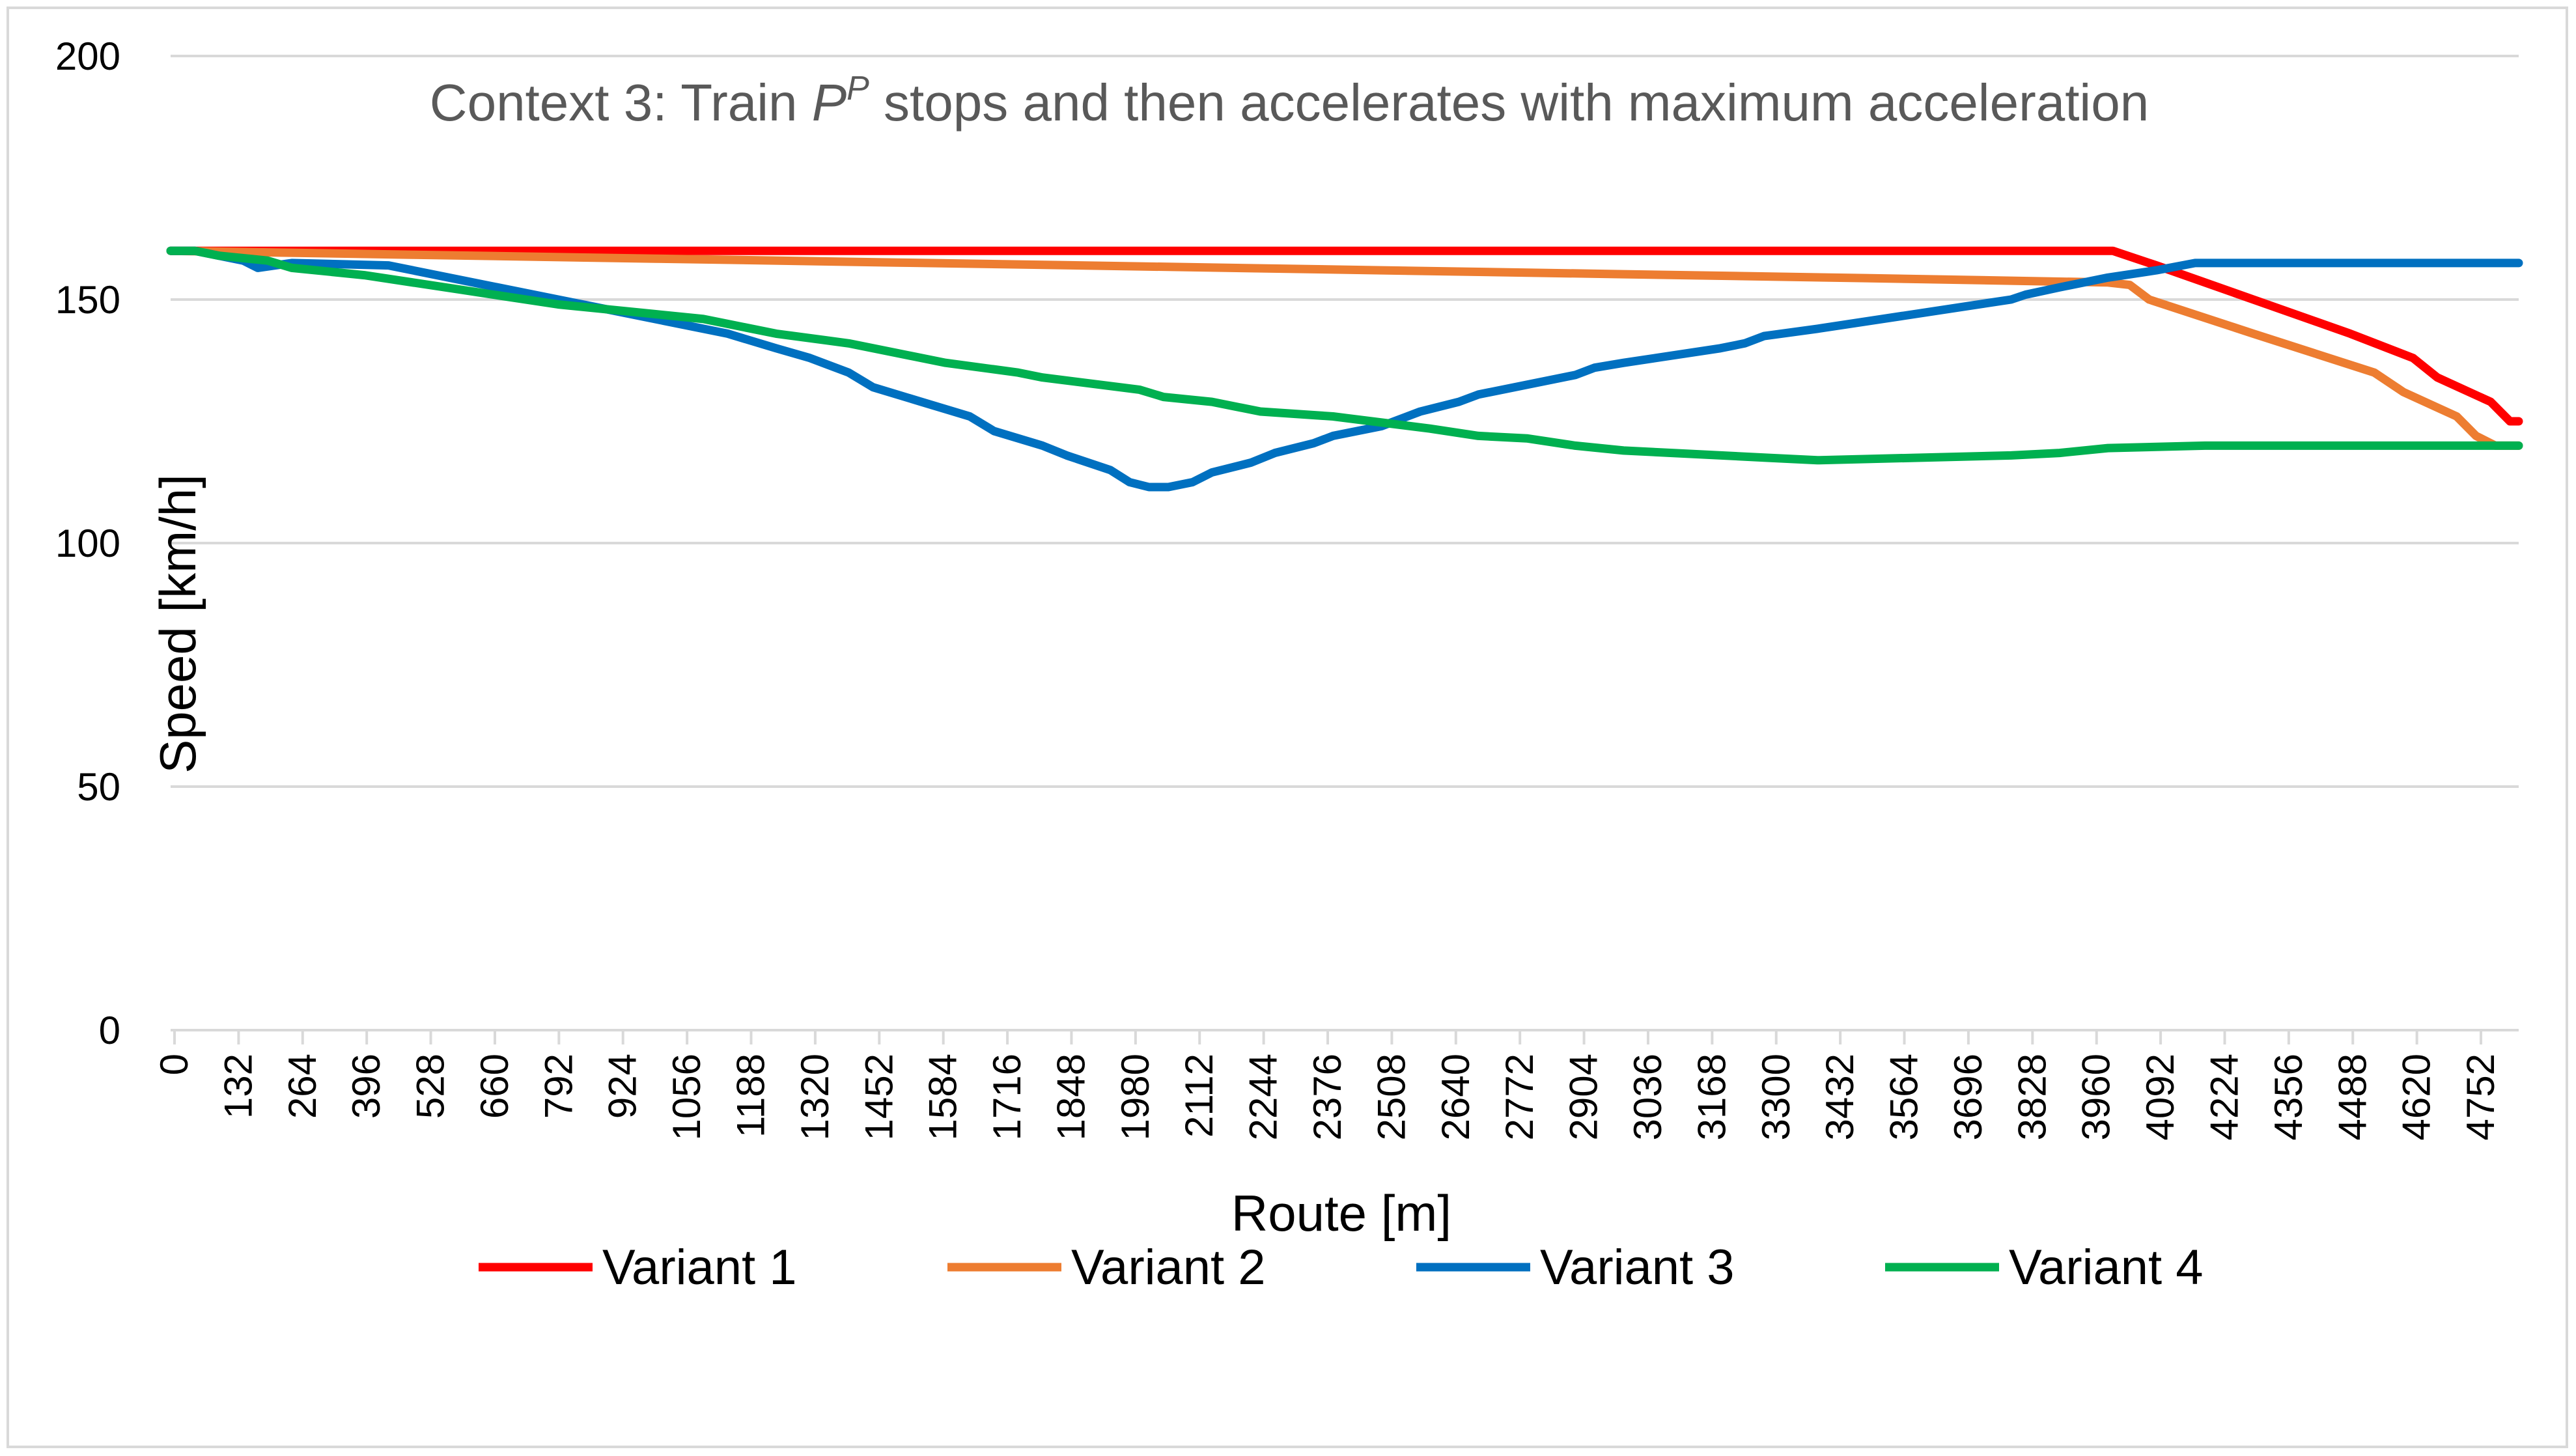 Image resolution: width=2576 pixels, height=1456 pixels. Describe the element at coordinates (1648, 1097) in the screenshot. I see `x-tick-label: 3036` at that location.